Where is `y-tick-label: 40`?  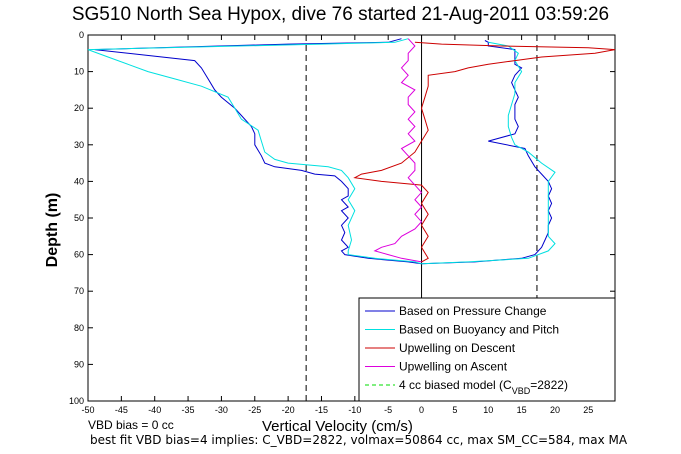 y-tick-label: 40 is located at coordinates (79, 181).